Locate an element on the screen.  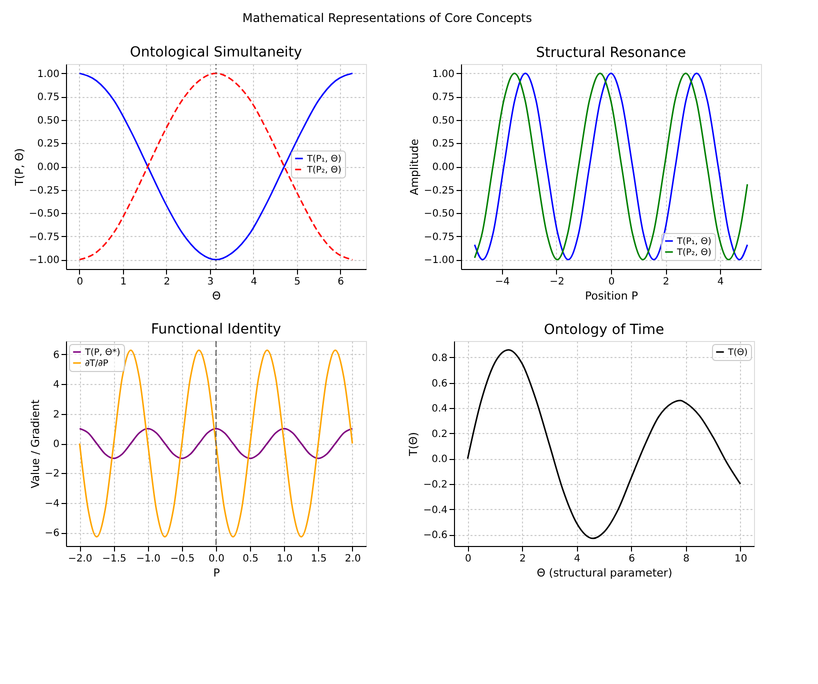
x-tick-label: 0.5 is located at coordinates (250, 559).